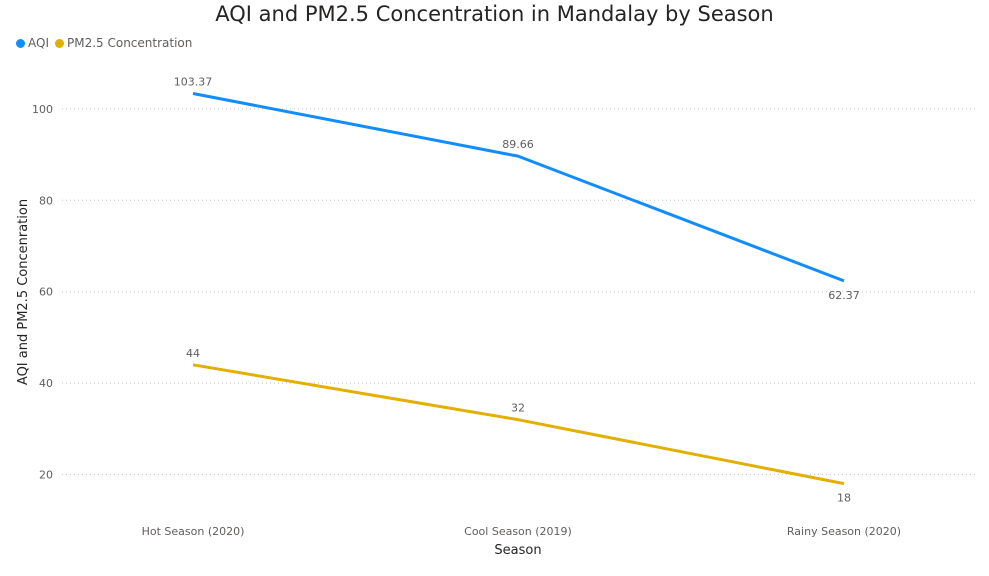  I want to click on data-label-1-0: 44, so click(193, 353).